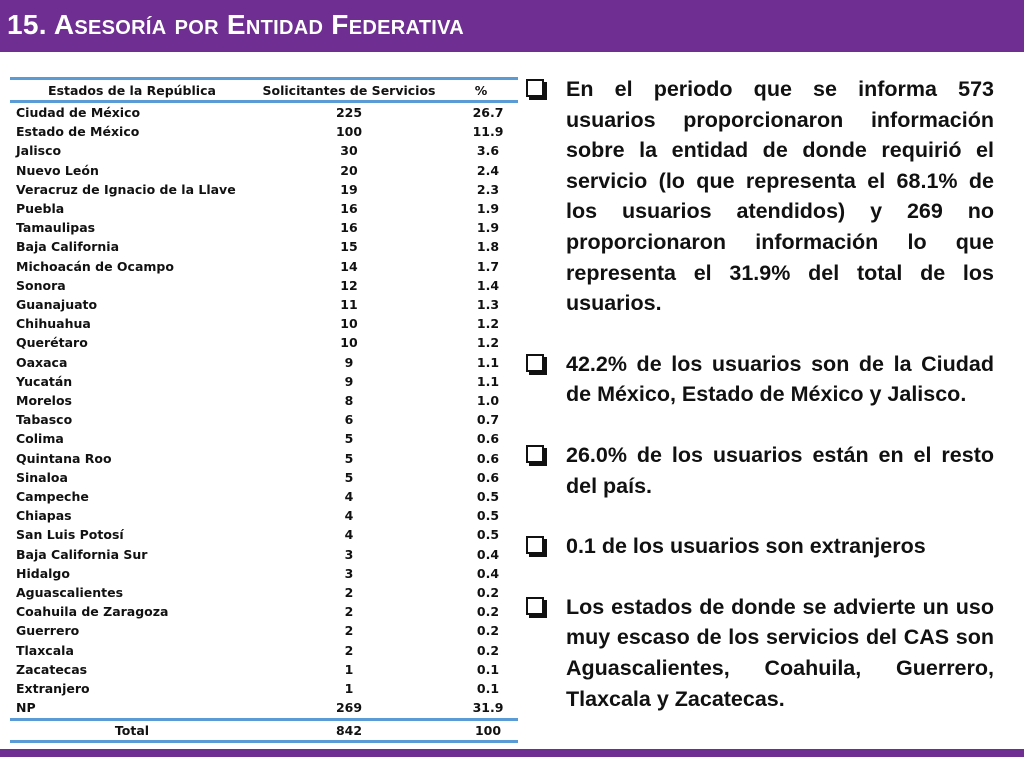 The image size is (1024, 768). I want to click on table-row: Baja California Sur 3 0.4, so click(264, 554).